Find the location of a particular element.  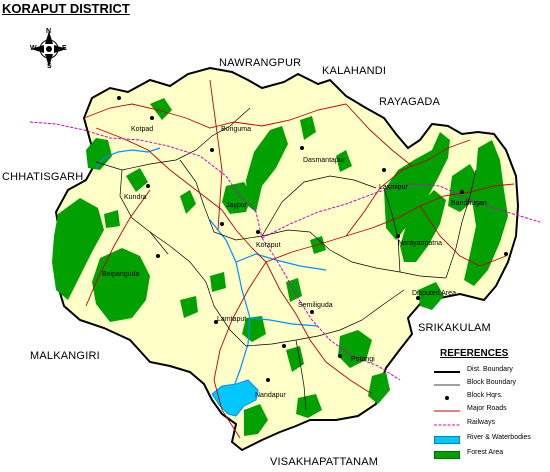

neighbor-chhatisgarh: CHHATISGARH is located at coordinates (43, 177).